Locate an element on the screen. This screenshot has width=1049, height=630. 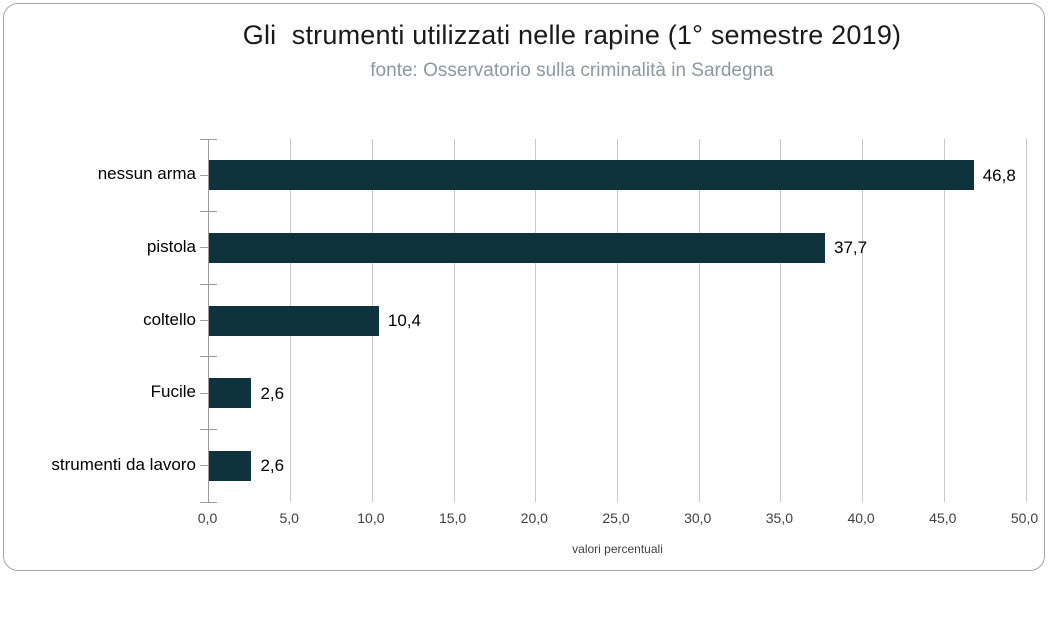
x-tick-label: 20,0 is located at coordinates (534, 518).